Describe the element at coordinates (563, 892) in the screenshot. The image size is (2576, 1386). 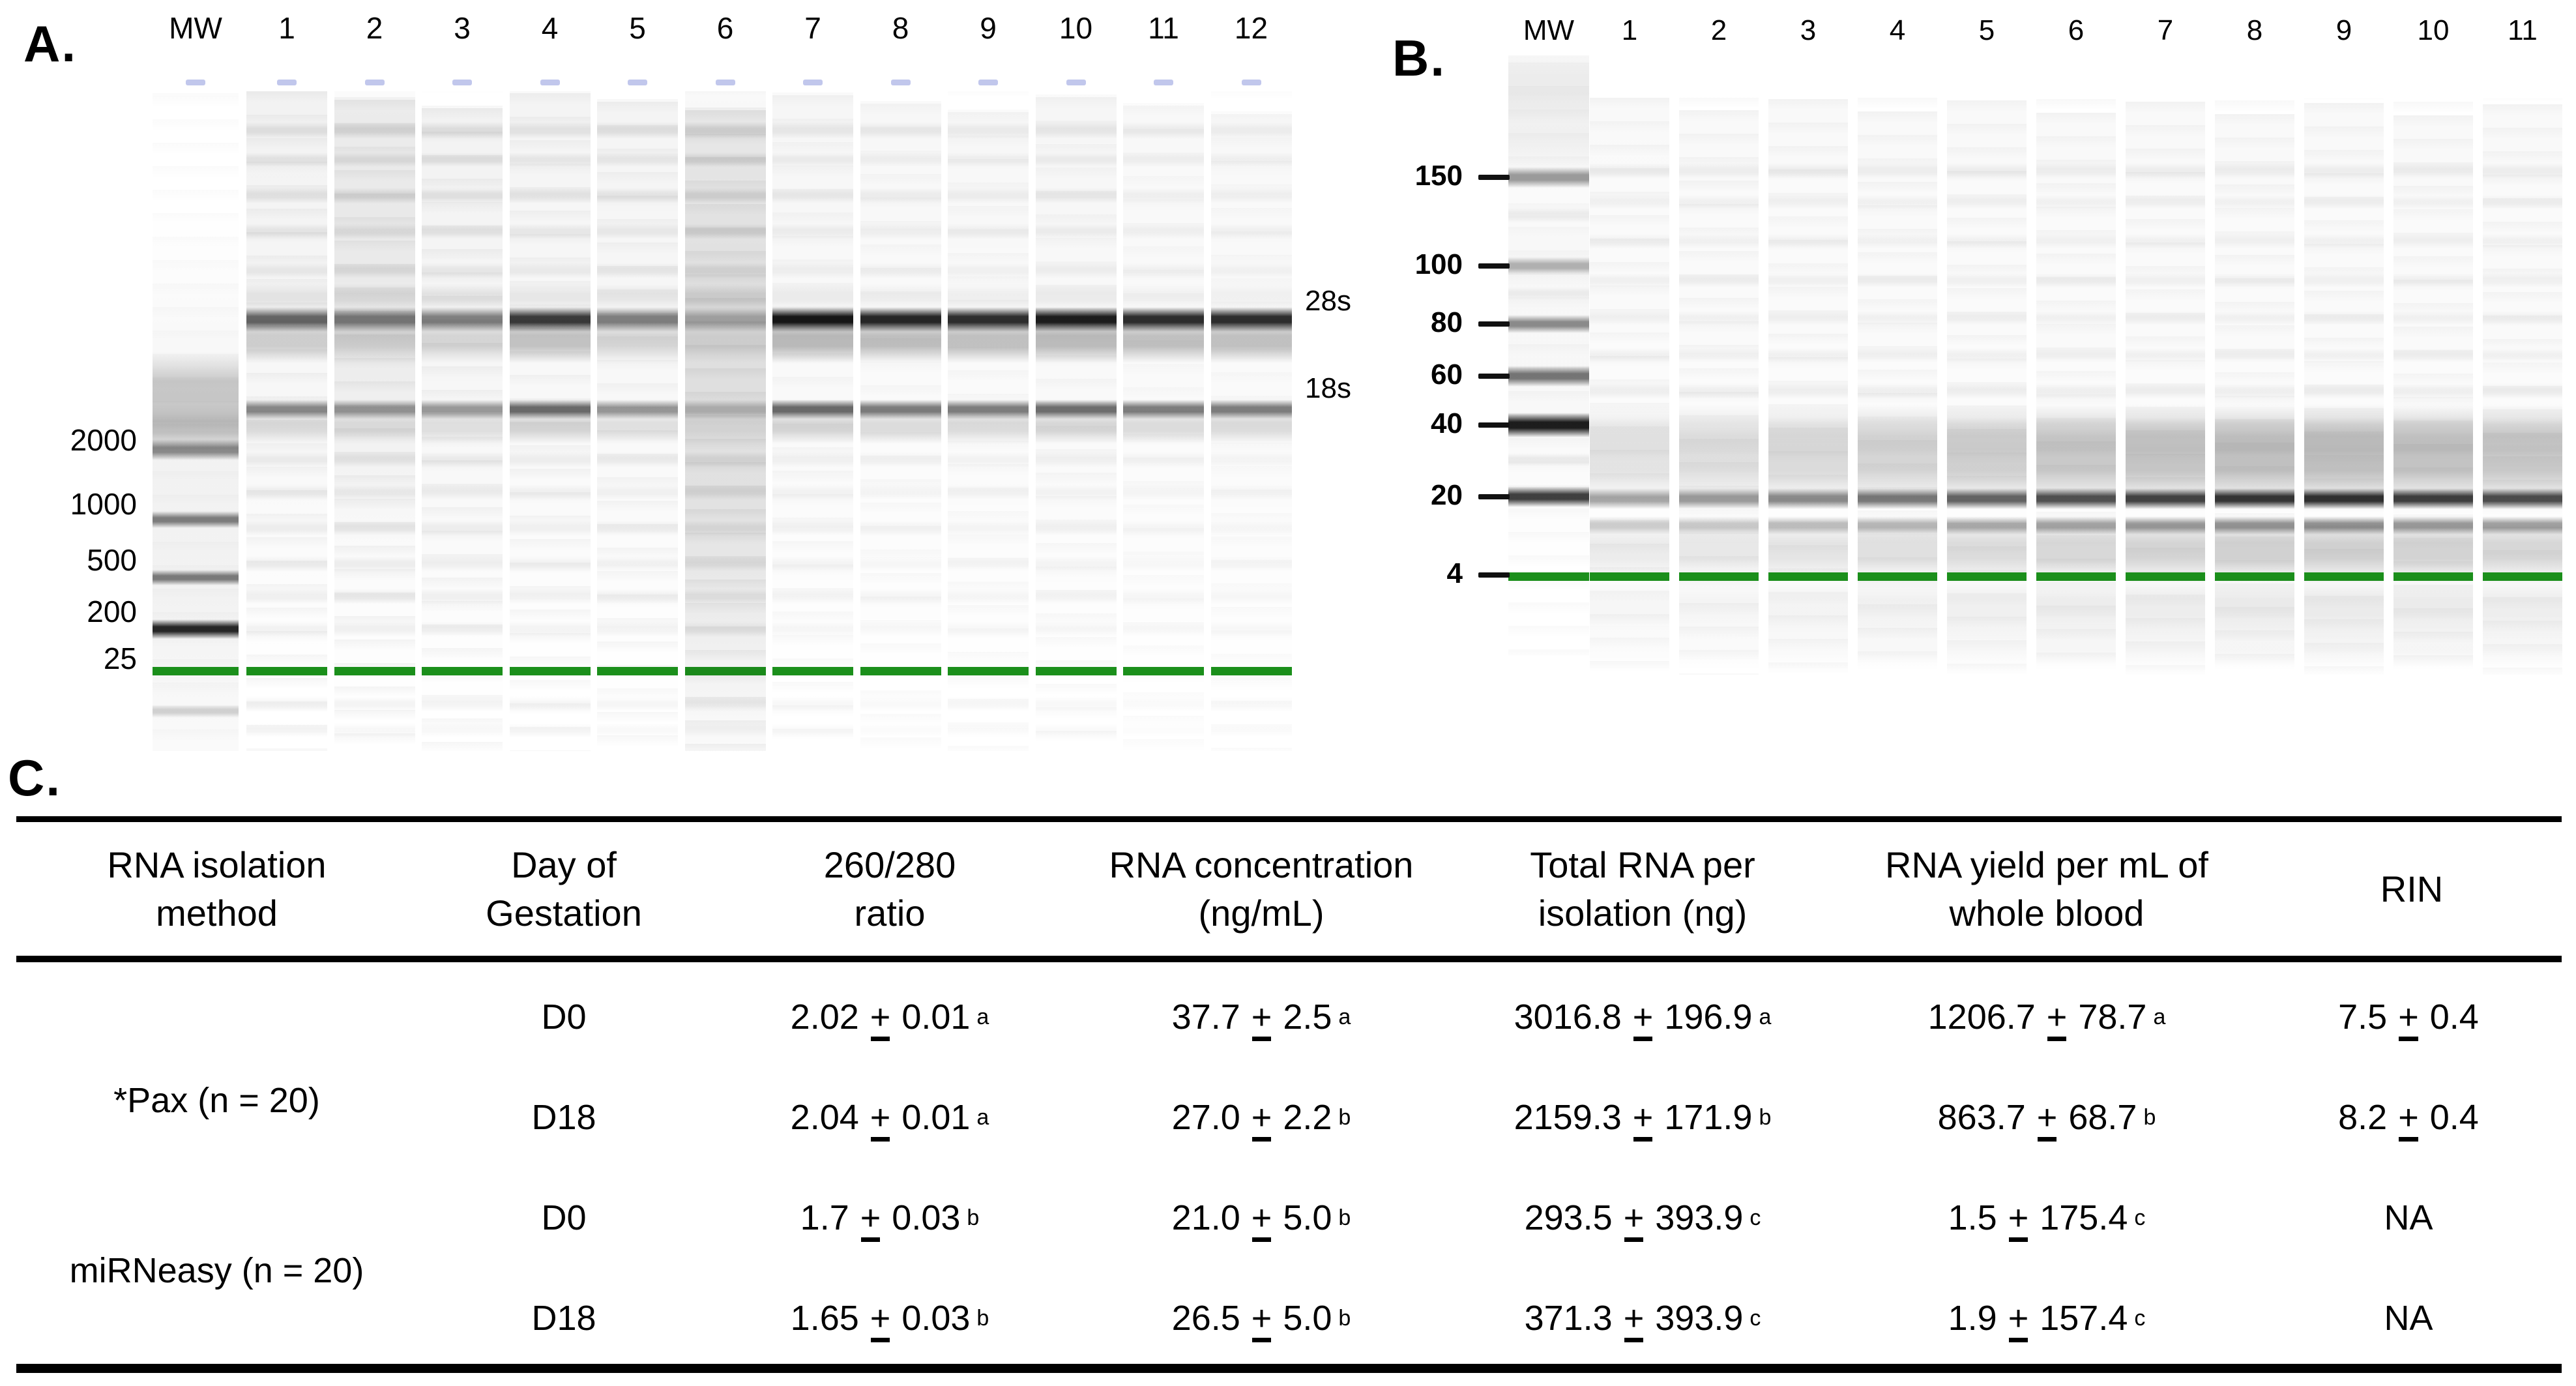
I see `header-day-of-gestation: Day of Gestation` at that location.